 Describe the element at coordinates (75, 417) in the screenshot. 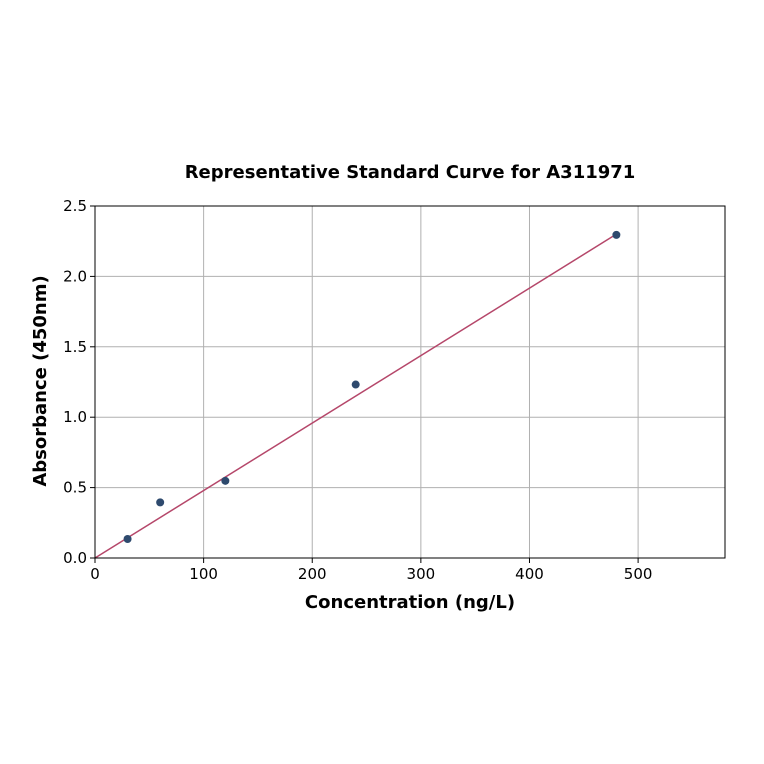

I see `y-tick-label: 1.0` at that location.